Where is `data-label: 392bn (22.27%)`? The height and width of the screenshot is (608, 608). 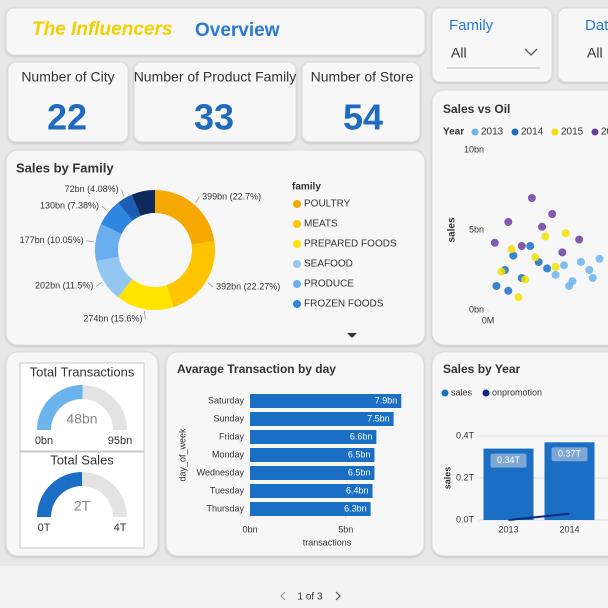
data-label: 392bn (22.27%) is located at coordinates (248, 286).